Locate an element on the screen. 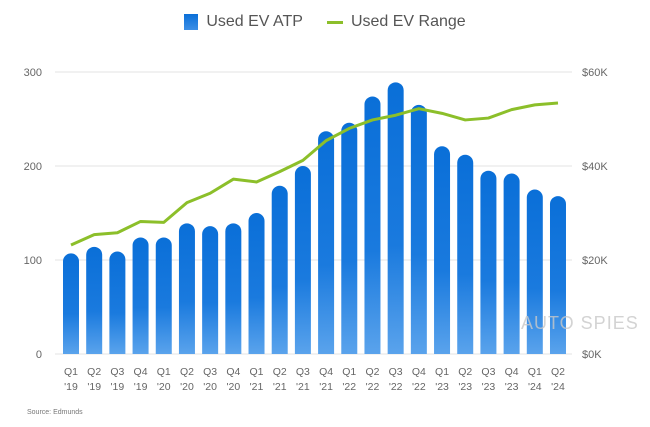  legend-item-range: Used EV Range is located at coordinates (396, 22).